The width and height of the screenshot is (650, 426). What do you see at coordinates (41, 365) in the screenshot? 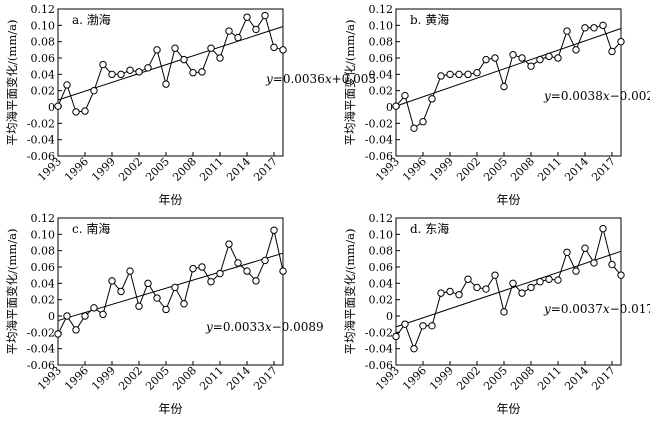
I see `panel-3-y-tick-label: -0.06` at bounding box center [41, 365].